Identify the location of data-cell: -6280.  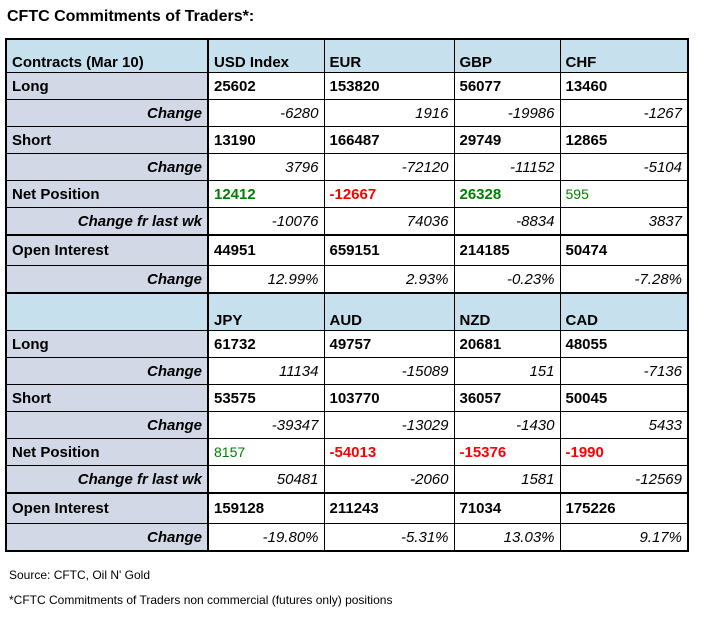
(266, 113).